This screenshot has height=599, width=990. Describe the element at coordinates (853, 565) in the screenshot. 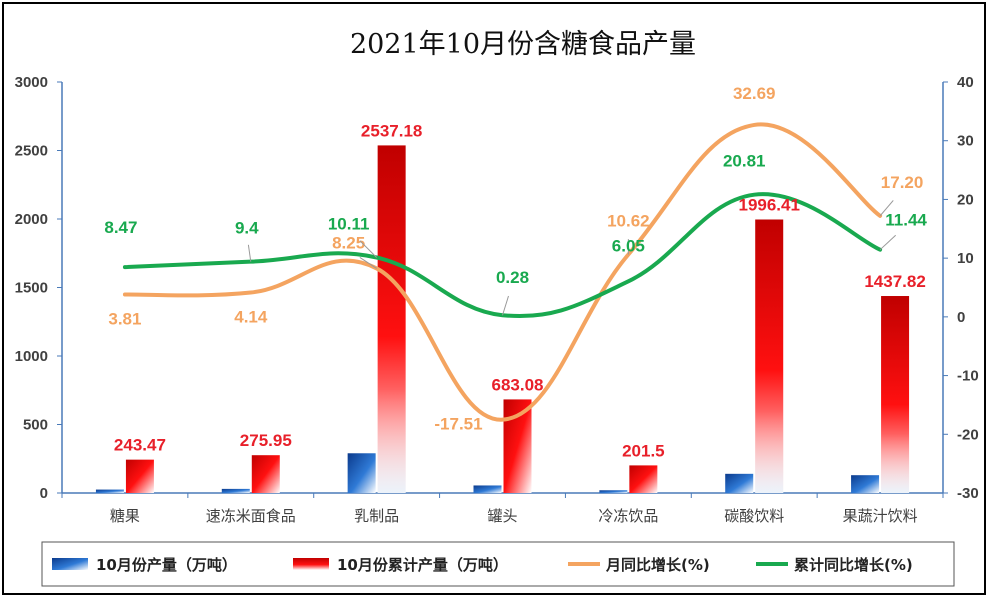

I see `legend-label: 累计同比增长(%)` at that location.